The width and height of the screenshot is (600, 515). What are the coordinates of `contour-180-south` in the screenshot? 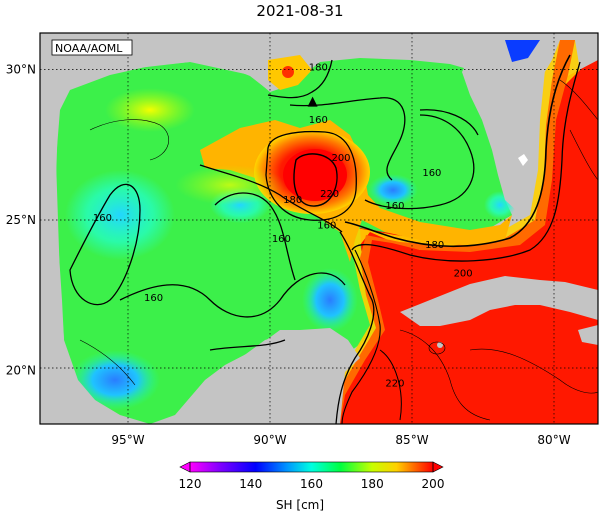 It's located at (355, 327).